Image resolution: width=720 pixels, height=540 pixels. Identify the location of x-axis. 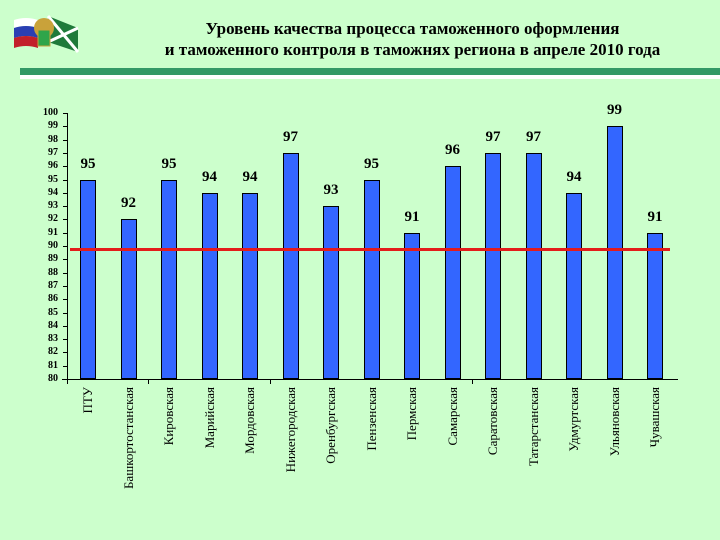
(370, 379).